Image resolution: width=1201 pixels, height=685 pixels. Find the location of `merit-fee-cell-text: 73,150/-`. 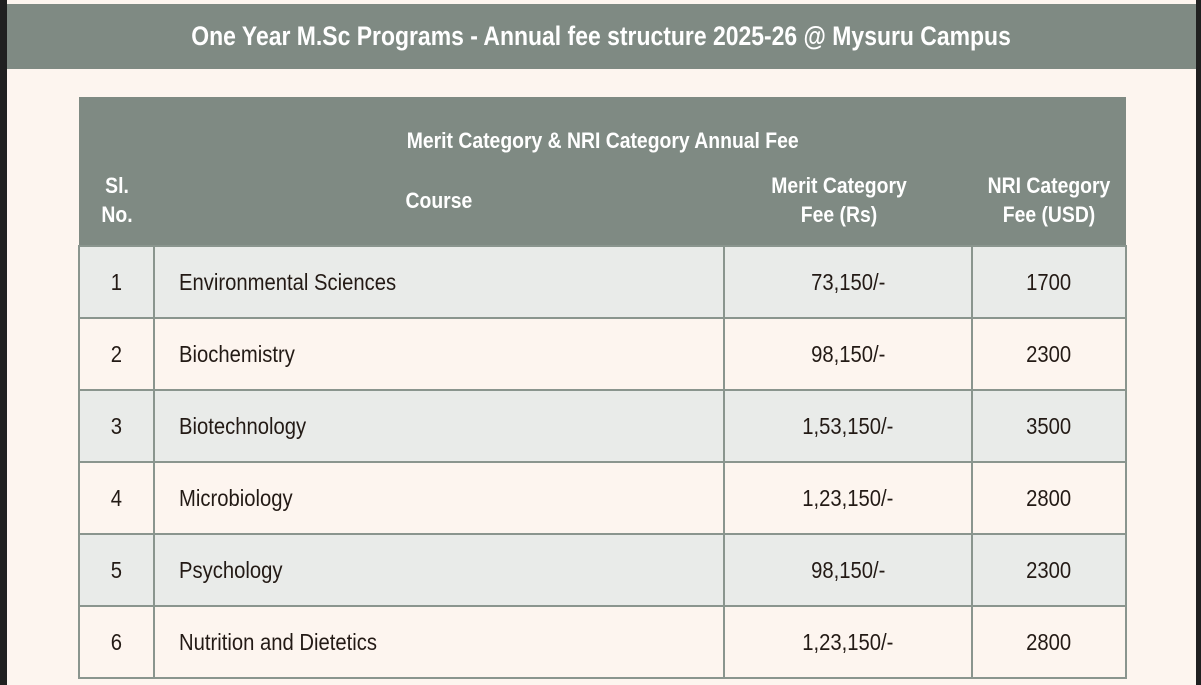

merit-fee-cell-text: 73,150/- is located at coordinates (848, 281).